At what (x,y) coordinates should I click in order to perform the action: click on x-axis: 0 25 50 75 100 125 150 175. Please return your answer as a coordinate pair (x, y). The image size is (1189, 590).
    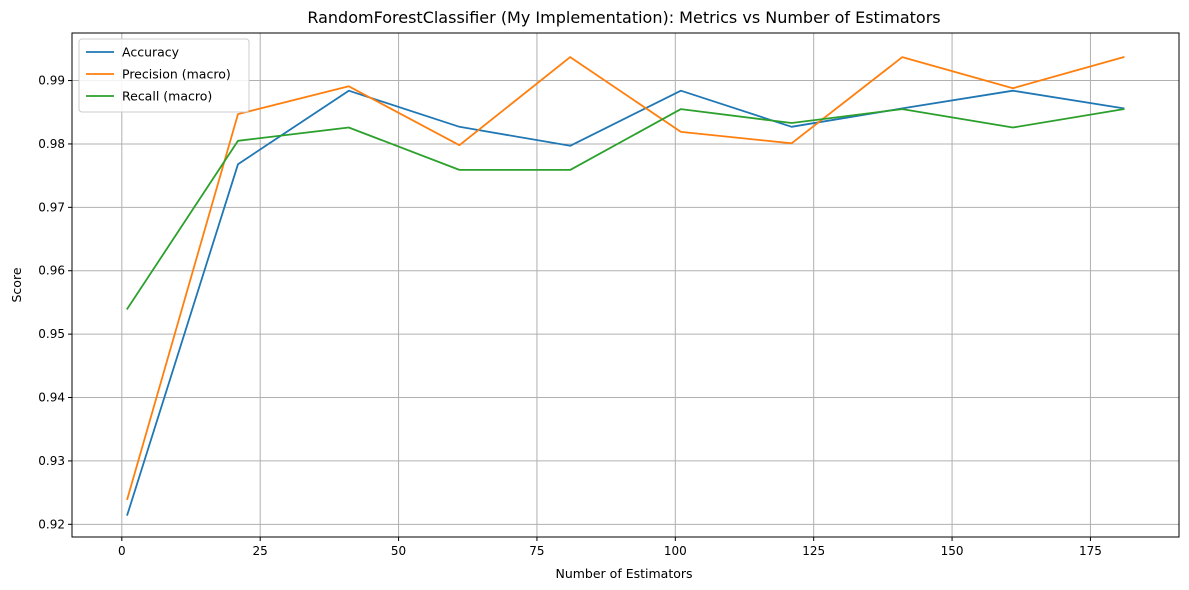
    Looking at the image, I should click on (610, 547).